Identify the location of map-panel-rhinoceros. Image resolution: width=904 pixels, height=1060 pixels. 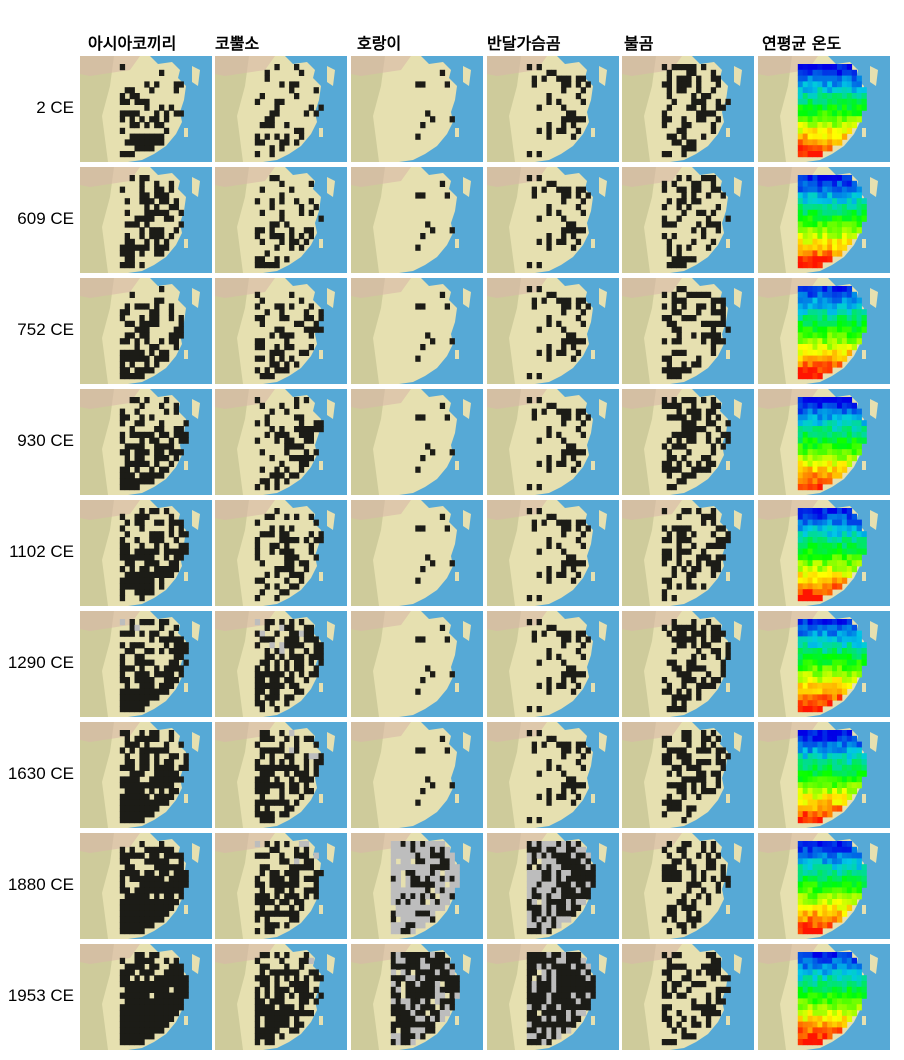
(281, 997).